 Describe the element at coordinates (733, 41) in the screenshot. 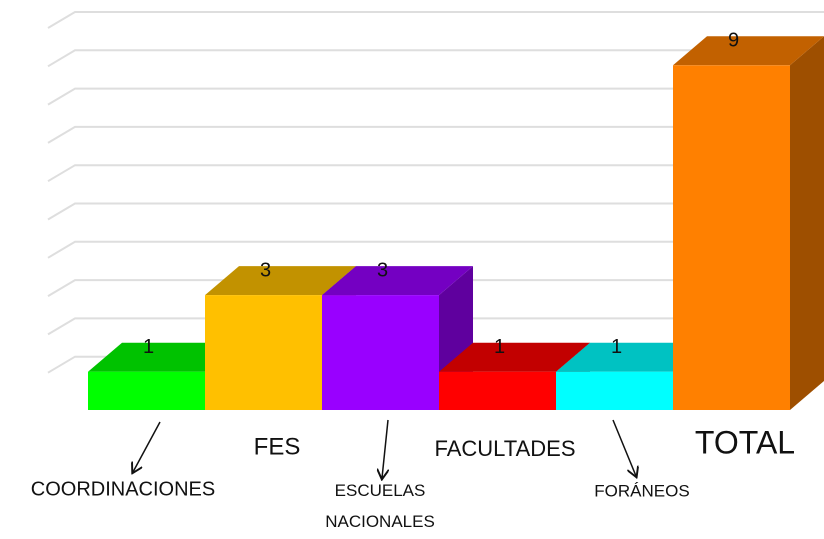

I see `value-label: 9` at that location.